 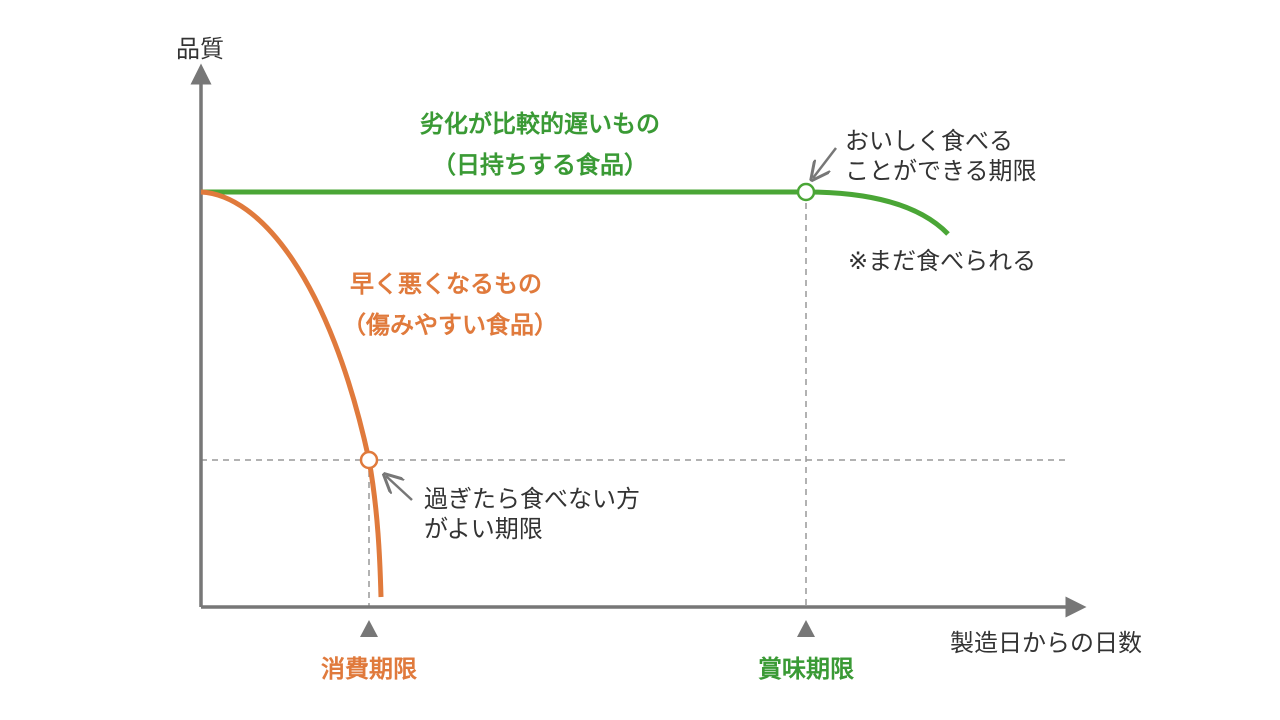 What do you see at coordinates (292, 393) in the screenshot?
I see `fast-curve` at bounding box center [292, 393].